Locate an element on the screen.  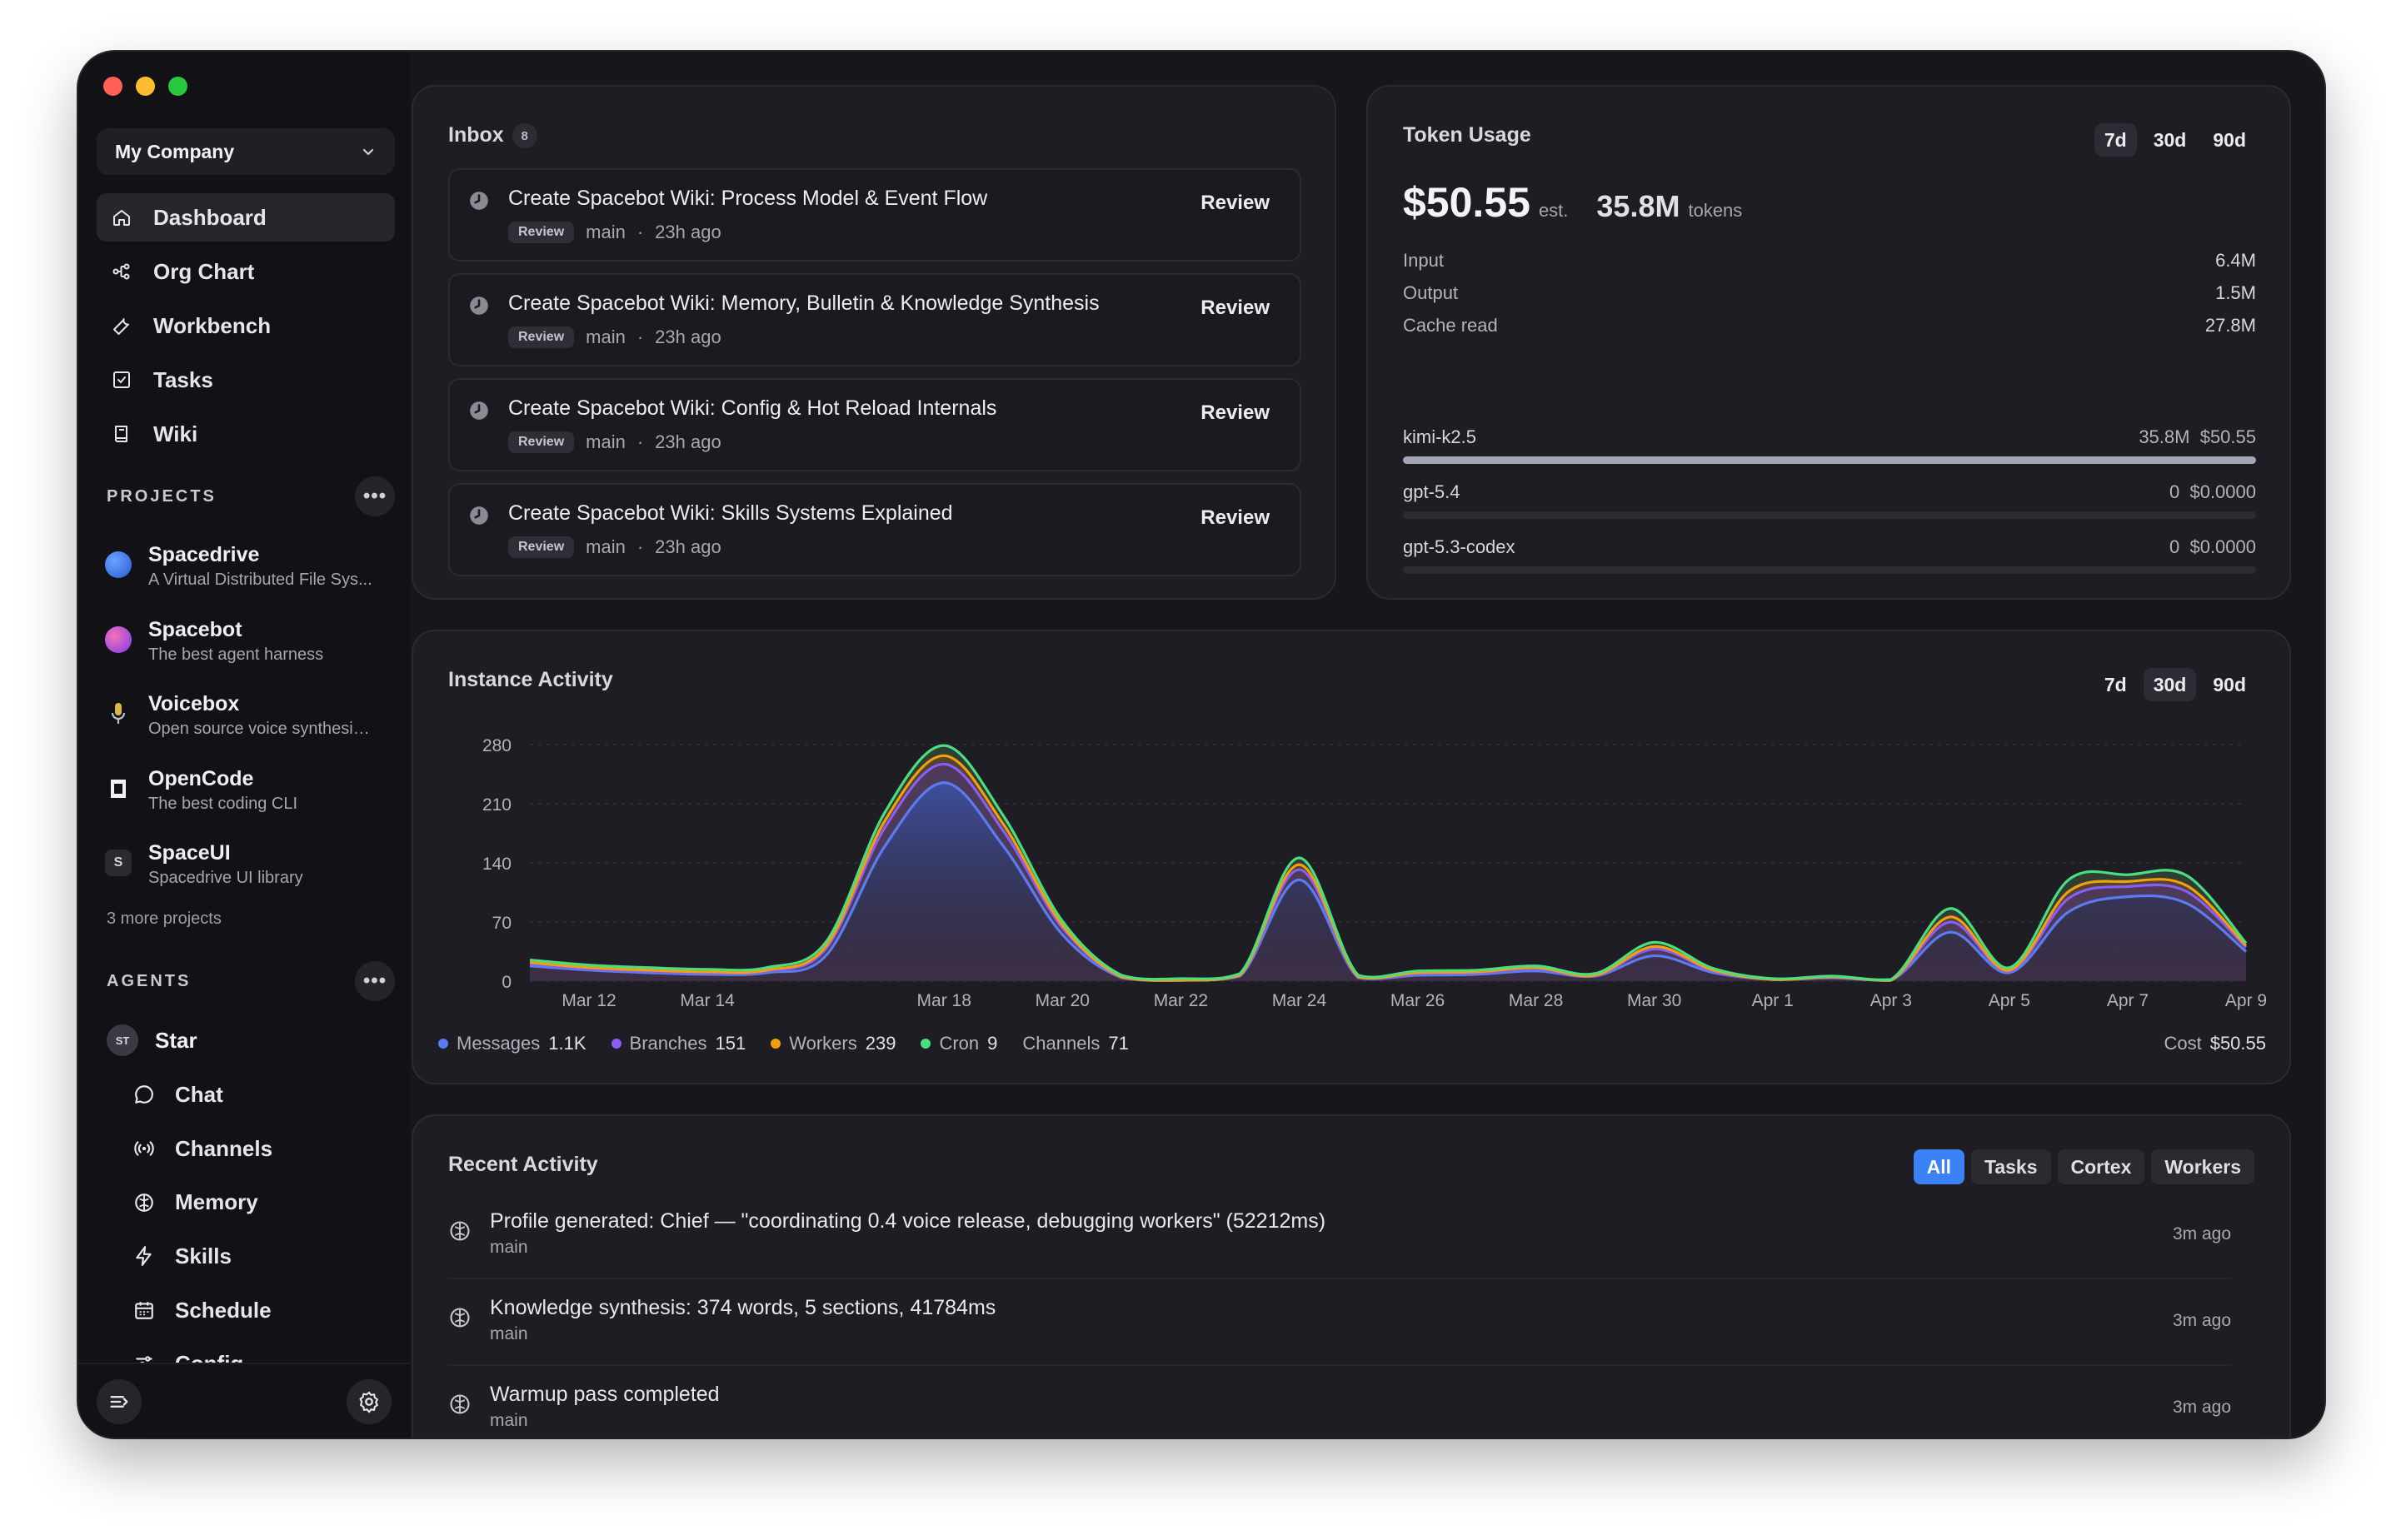
nav-item-org-chart: Org Chart is located at coordinates (246, 271).